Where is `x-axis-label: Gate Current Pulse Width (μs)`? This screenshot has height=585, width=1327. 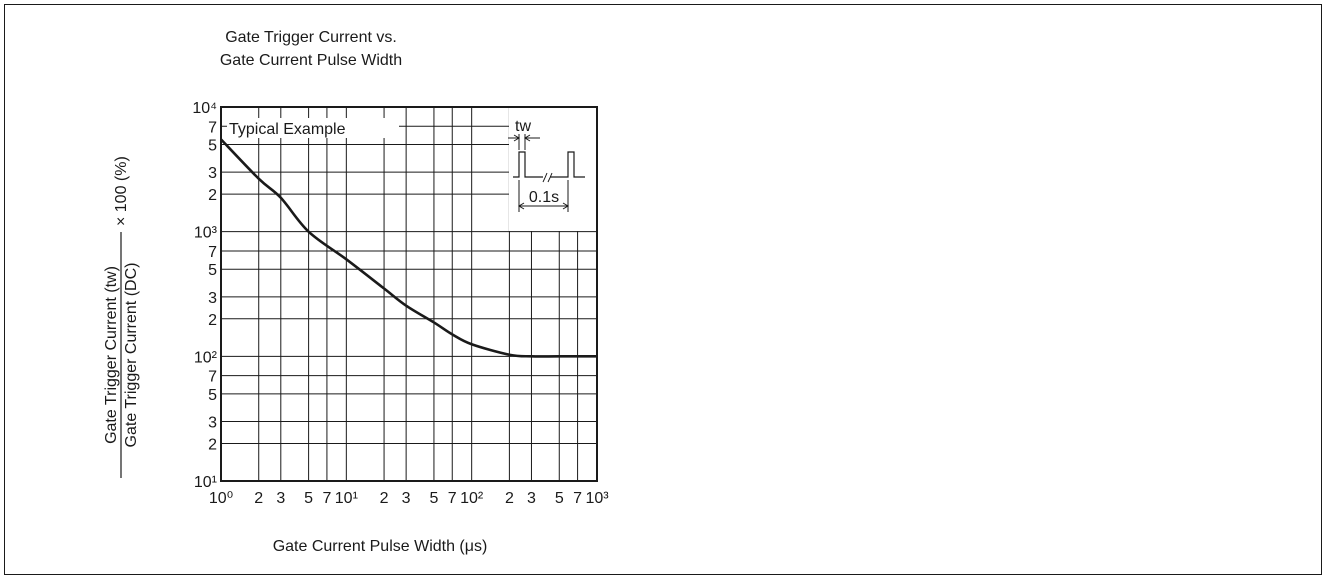 x-axis-label: Gate Current Pulse Width (μs) is located at coordinates (380, 546).